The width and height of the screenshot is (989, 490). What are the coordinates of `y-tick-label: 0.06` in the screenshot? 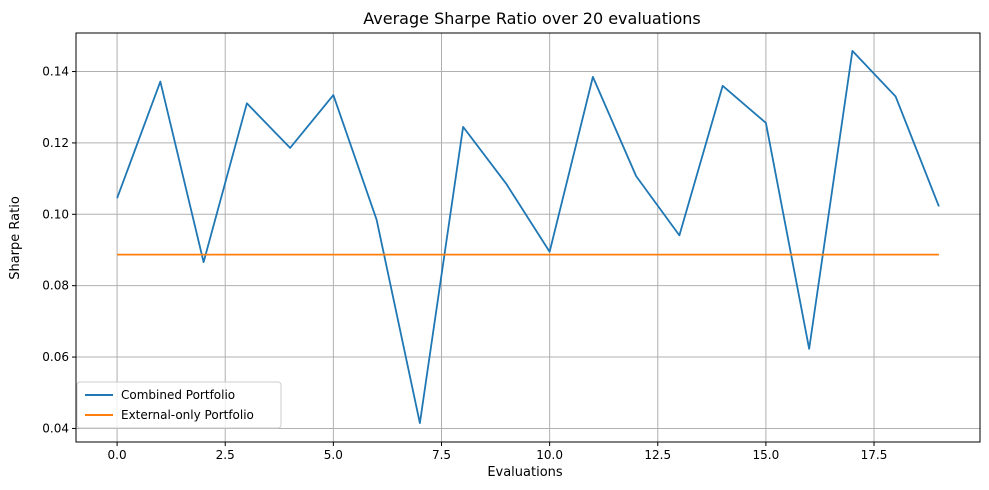 It's located at (55, 357).